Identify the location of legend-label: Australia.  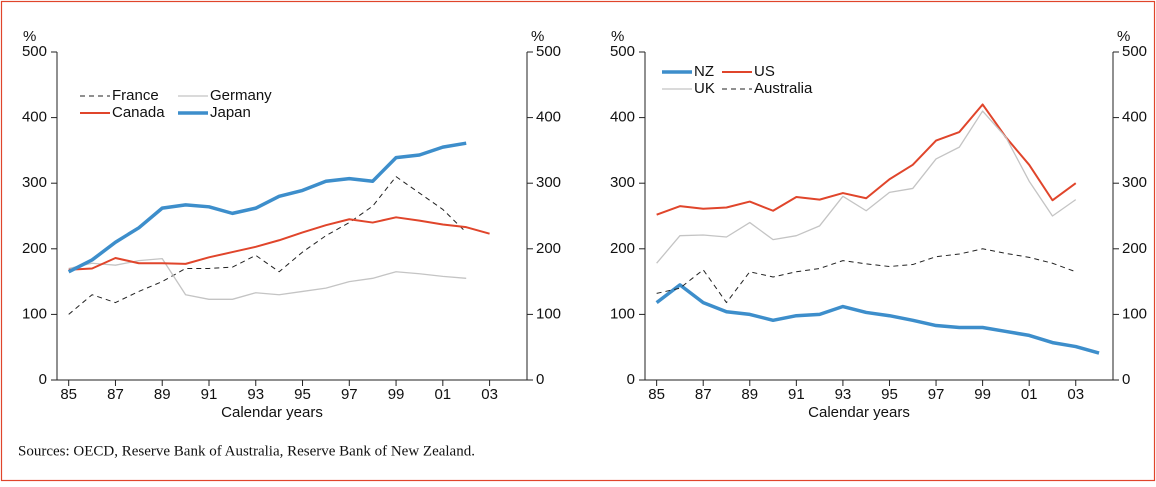
(783, 88).